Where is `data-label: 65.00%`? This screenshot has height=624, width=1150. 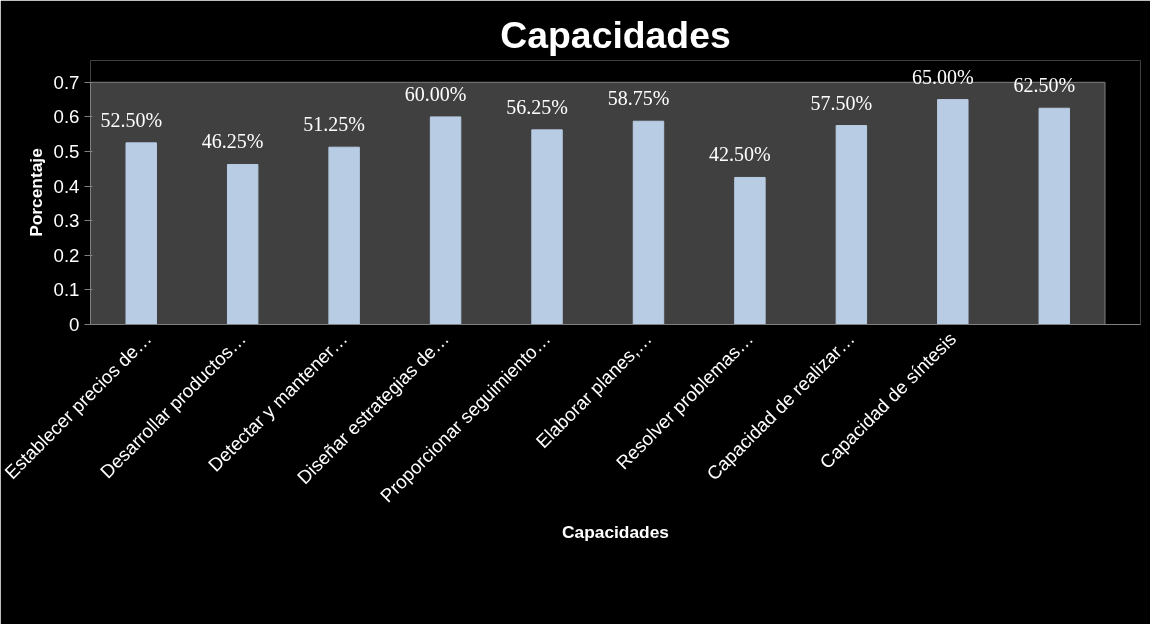 data-label: 65.00% is located at coordinates (942, 76).